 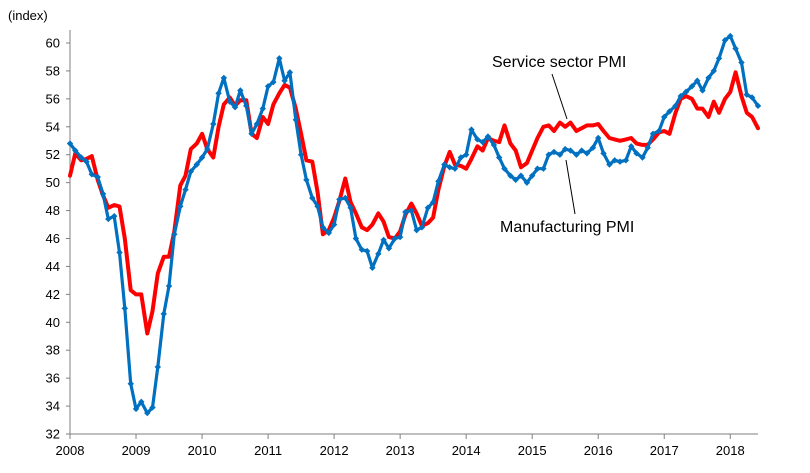 I want to click on y-tick-label: 48, so click(x=53, y=210).